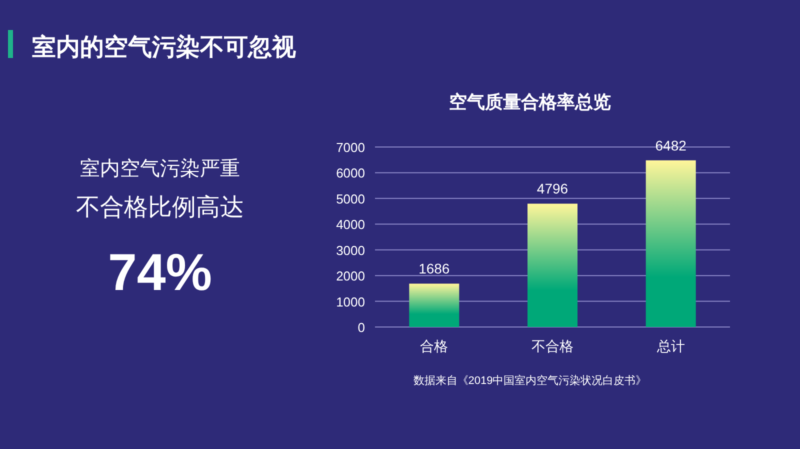  I want to click on text: 74%, so click(160, 273).